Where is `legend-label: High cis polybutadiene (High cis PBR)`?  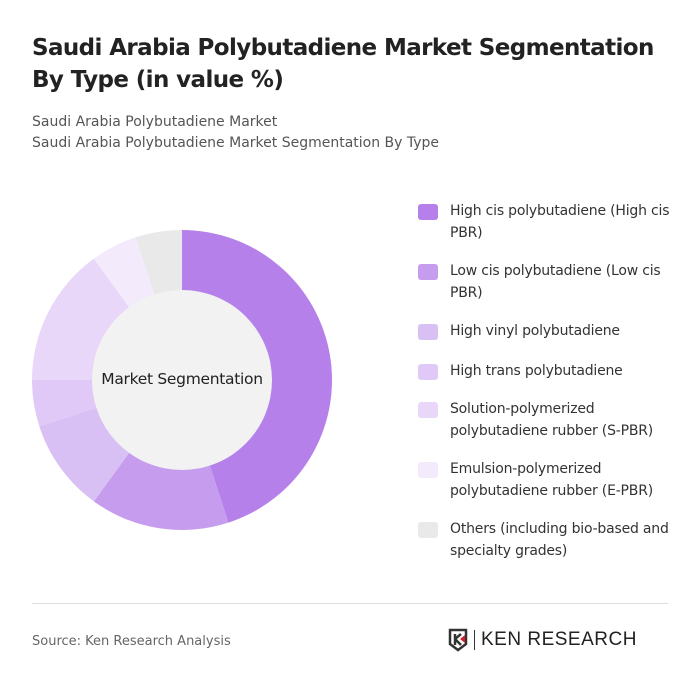
legend-label: High cis polybutadiene (High cis PBR) is located at coordinates (560, 222).